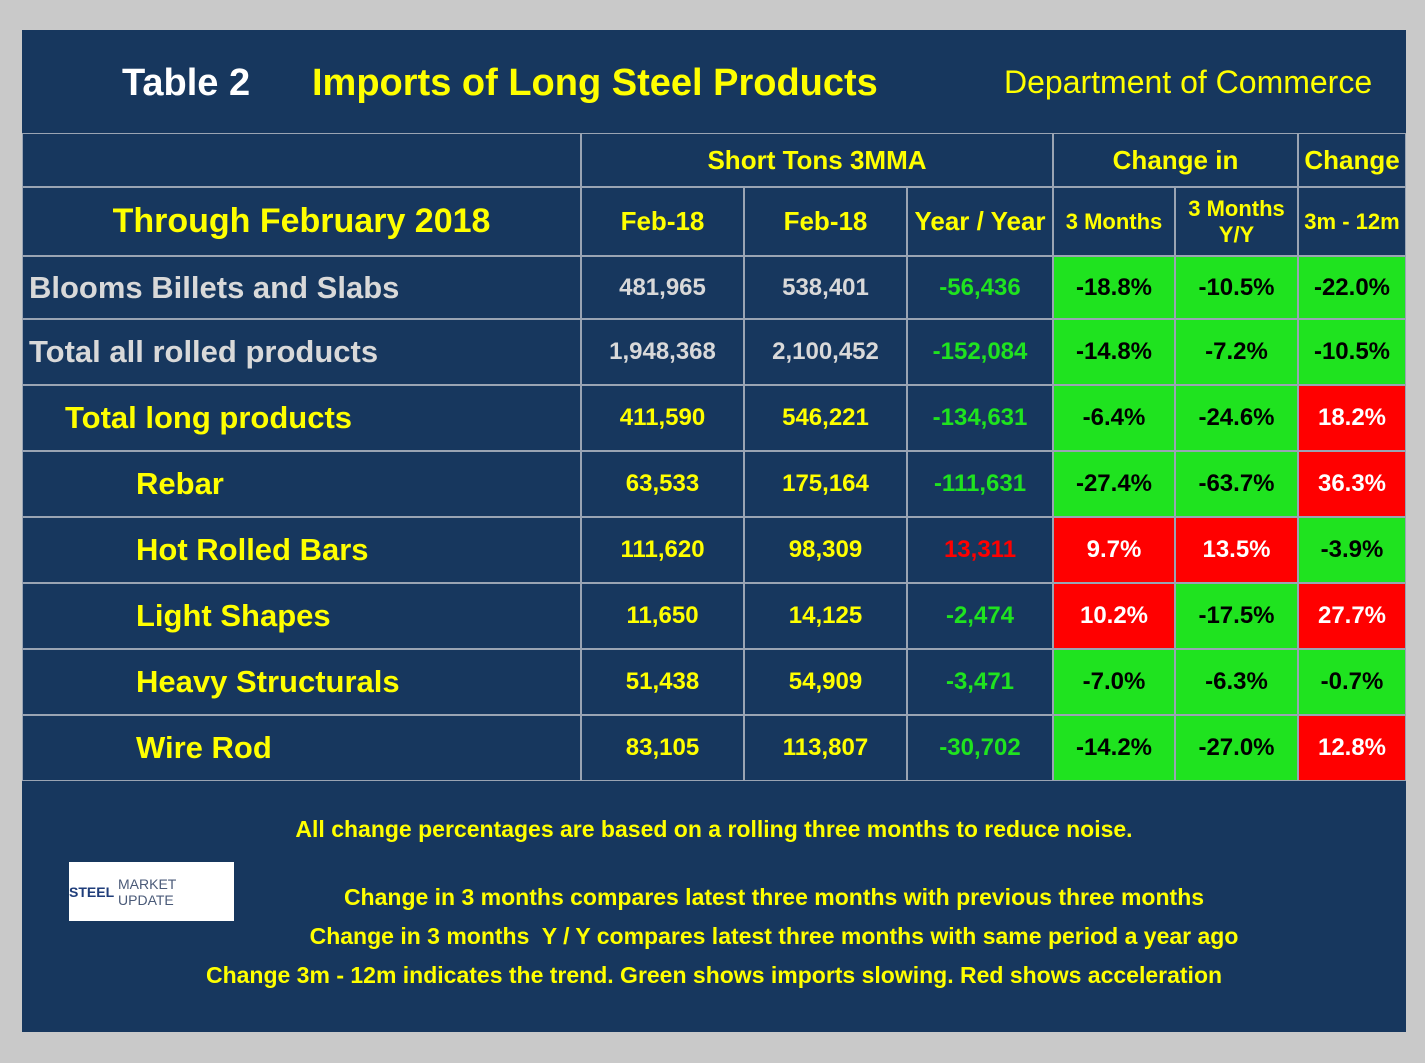  Describe the element at coordinates (1352, 418) in the screenshot. I see `value-cell: 18.2%` at that location.